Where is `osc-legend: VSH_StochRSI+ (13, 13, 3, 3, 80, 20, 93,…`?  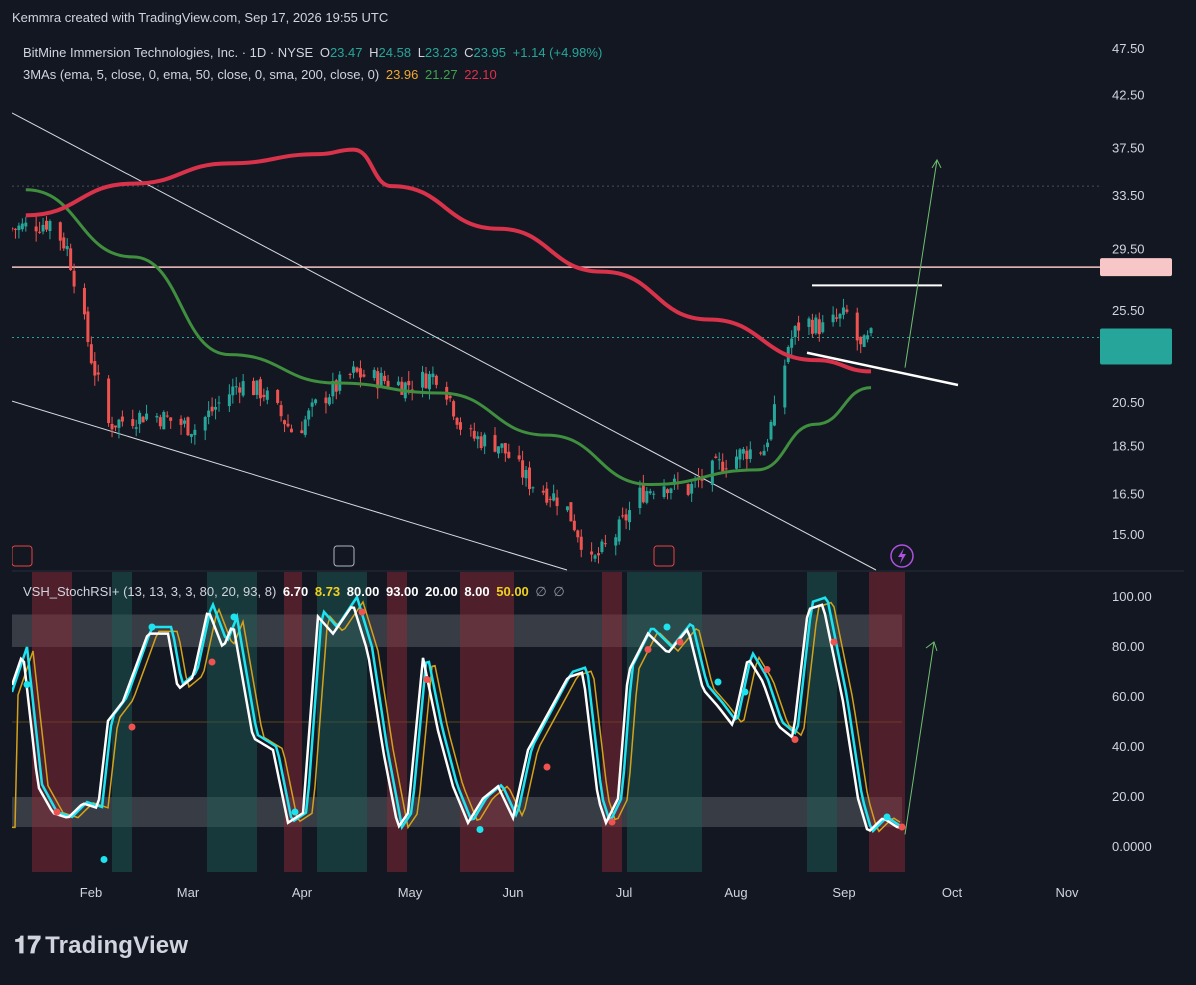
osc-legend: VSH_StochRSI+ (13, 13, 3, 3, 80, 20, 93,… is located at coordinates (295, 592).